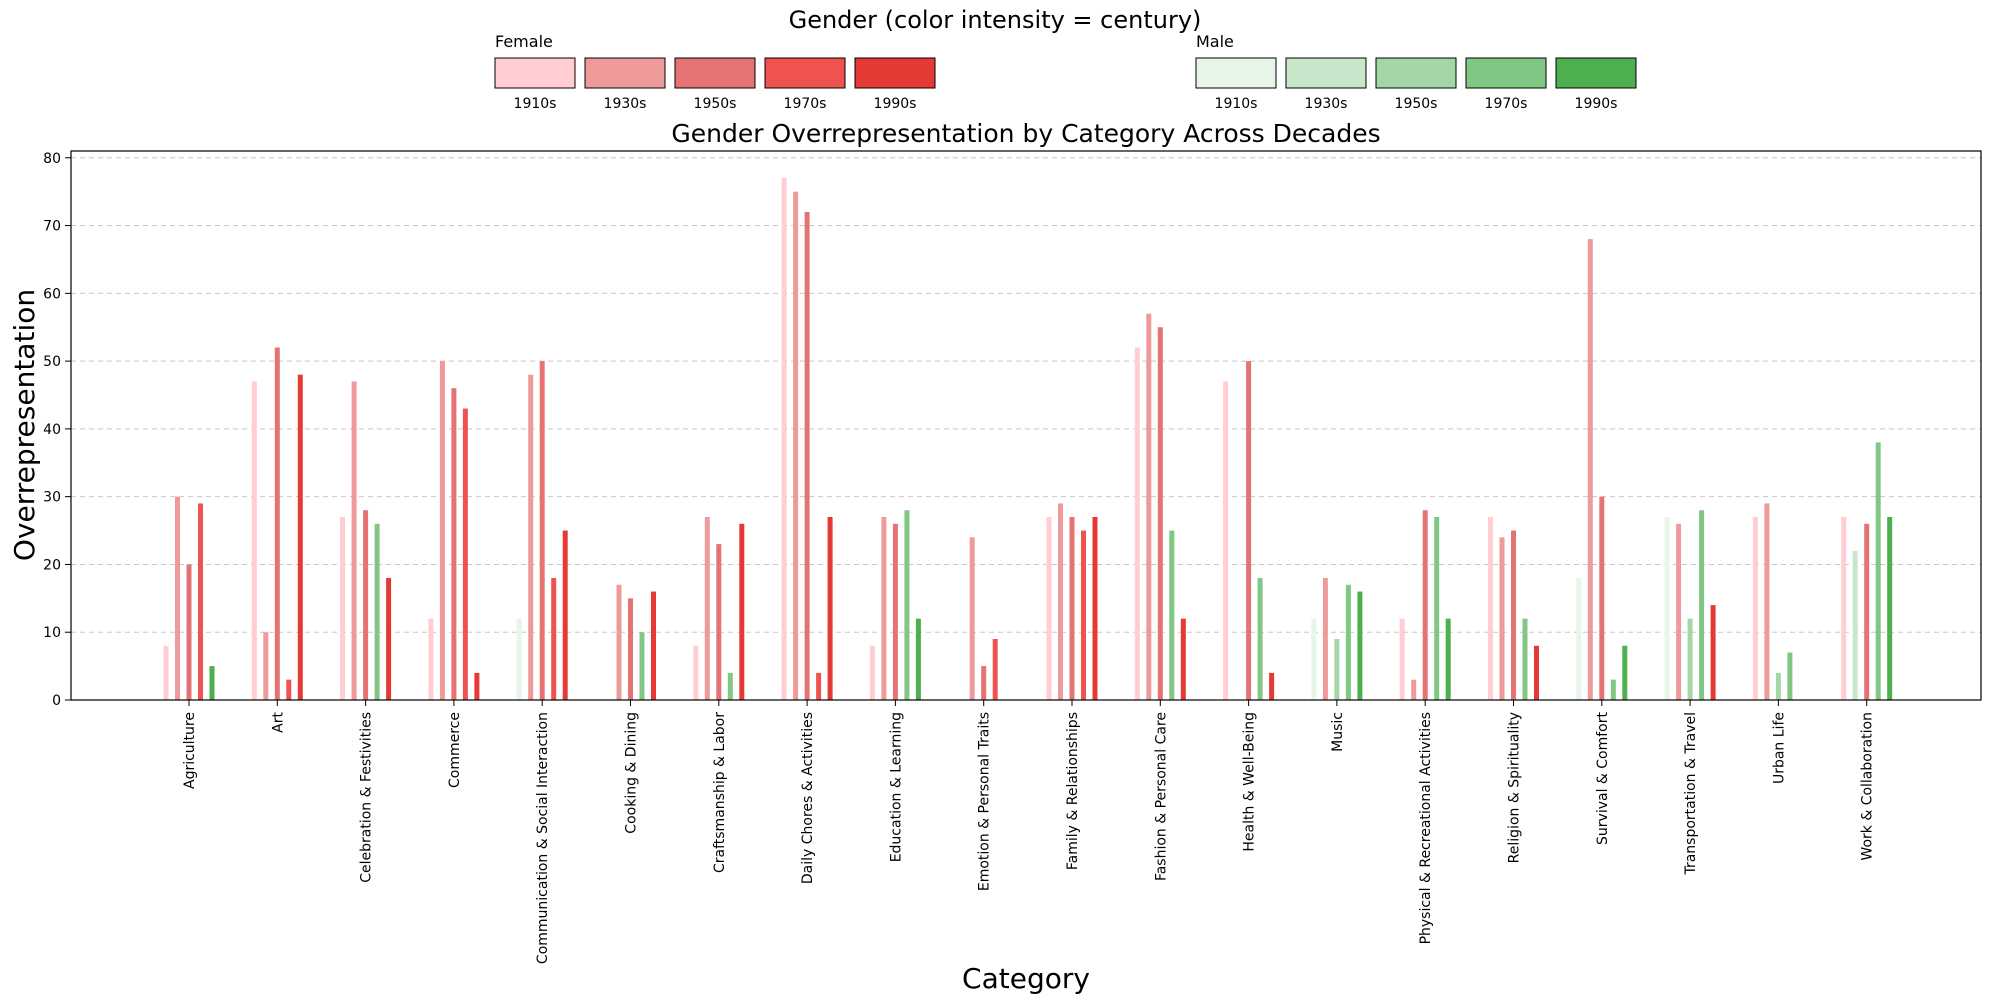  What do you see at coordinates (1506, 104) in the screenshot?
I see `legend-label-male-1970s: 1970s` at bounding box center [1506, 104].